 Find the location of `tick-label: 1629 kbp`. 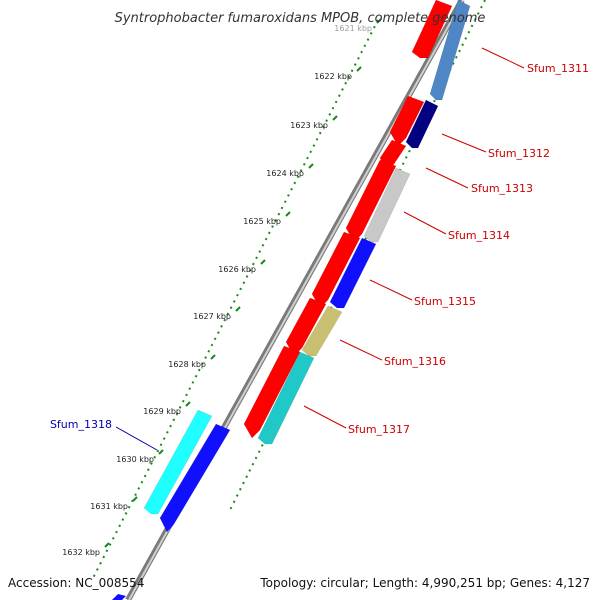

tick-label: 1629 kbp is located at coordinates (162, 411).